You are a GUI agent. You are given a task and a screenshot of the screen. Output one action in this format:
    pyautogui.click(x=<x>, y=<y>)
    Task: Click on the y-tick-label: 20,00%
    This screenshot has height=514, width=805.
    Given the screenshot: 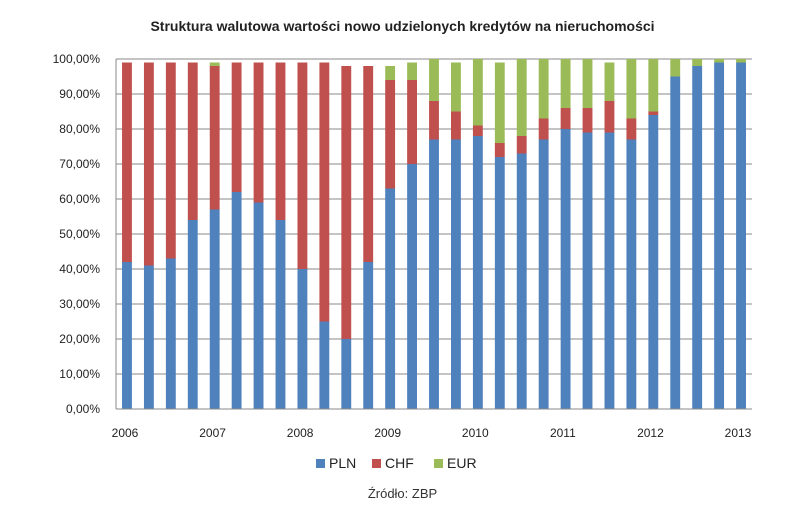 What is the action you would take?
    pyautogui.click(x=79, y=339)
    